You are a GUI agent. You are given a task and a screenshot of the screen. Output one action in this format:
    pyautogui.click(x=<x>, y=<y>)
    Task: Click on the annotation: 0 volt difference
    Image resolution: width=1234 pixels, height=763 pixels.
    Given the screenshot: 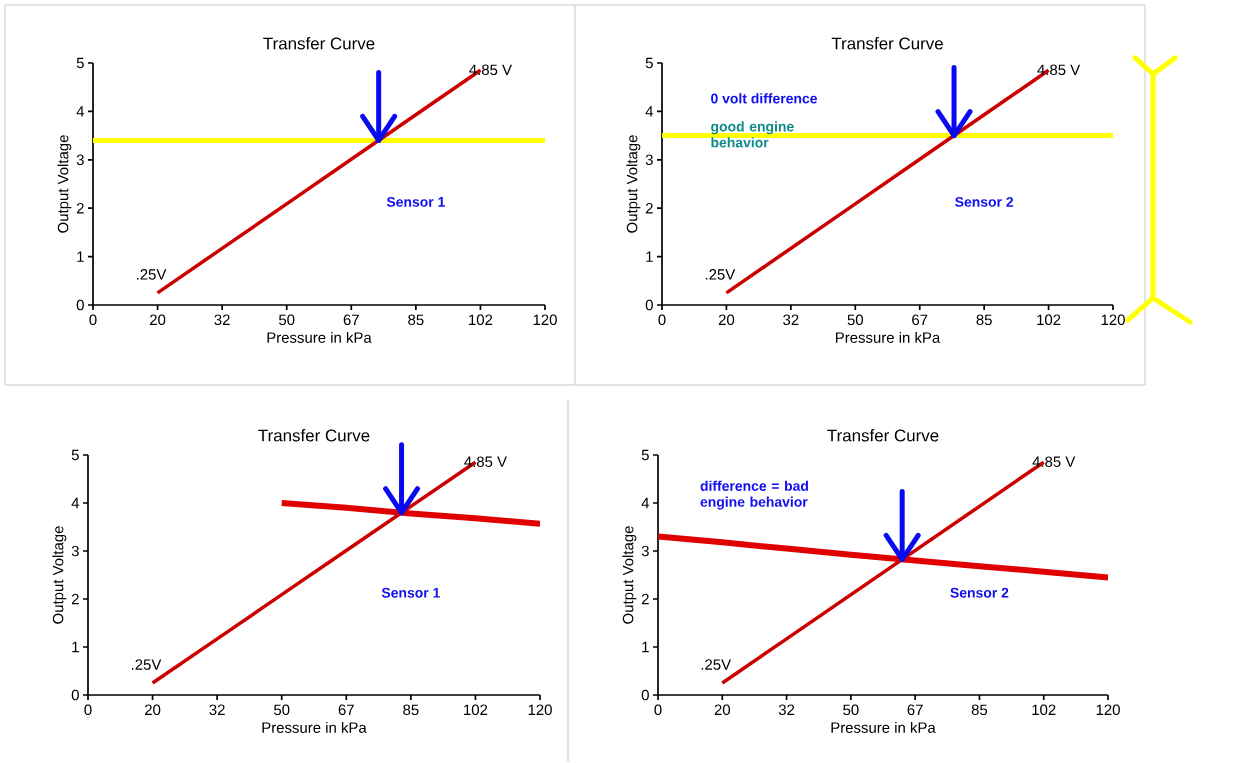 What is the action you would take?
    pyautogui.click(x=764, y=98)
    